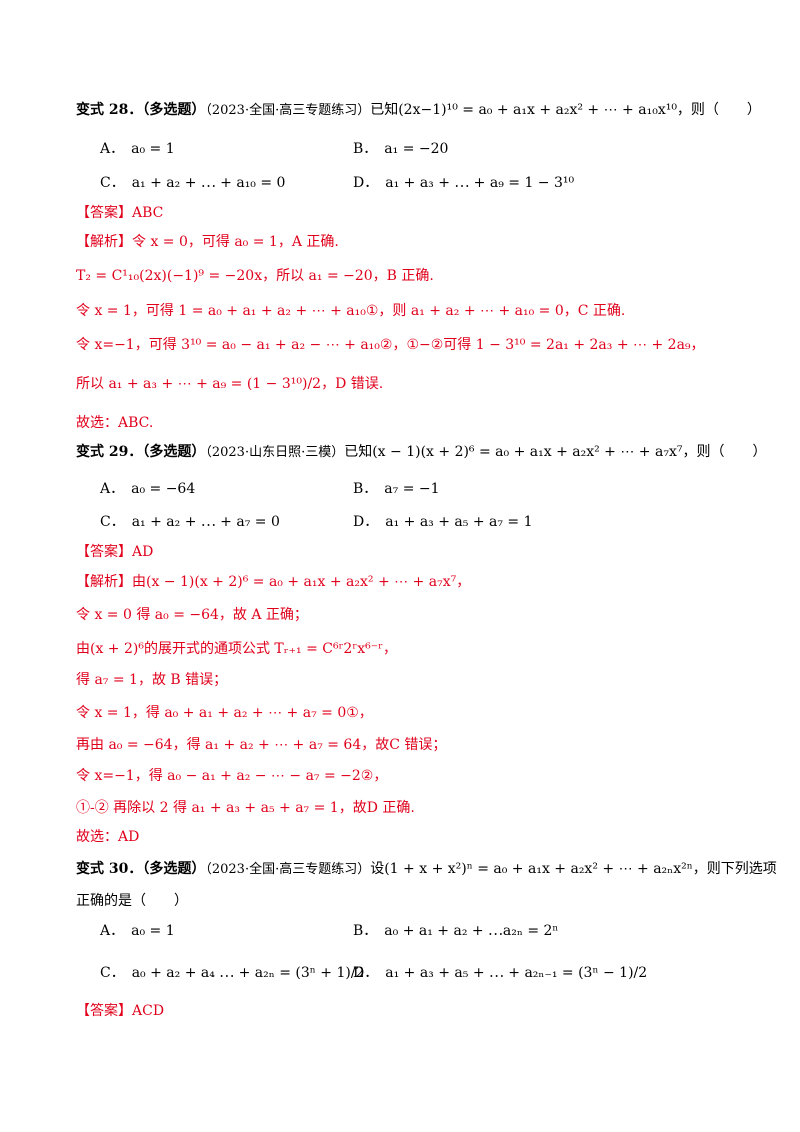 The width and height of the screenshot is (800, 1132). What do you see at coordinates (230, 384) in the screenshot?
I see `q28-solution-line: 所以 a₁ + a₃ + ⋯ + a₉ = (1 − 3¹⁰)/2，D 错误.` at bounding box center [230, 384].